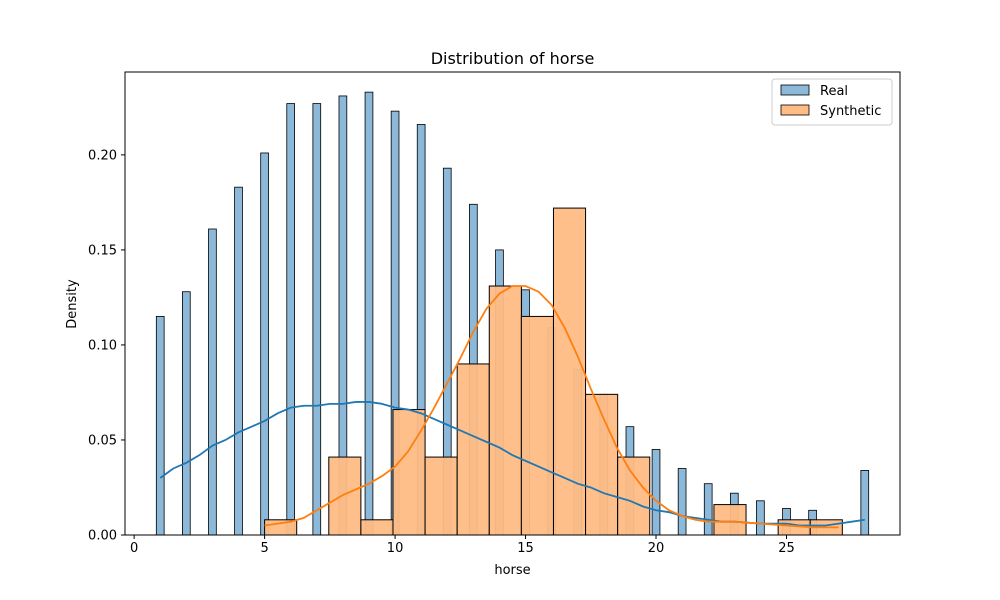 This screenshot has width=1000, height=600. Describe the element at coordinates (264, 548) in the screenshot. I see `x-tick-label: 5` at that location.